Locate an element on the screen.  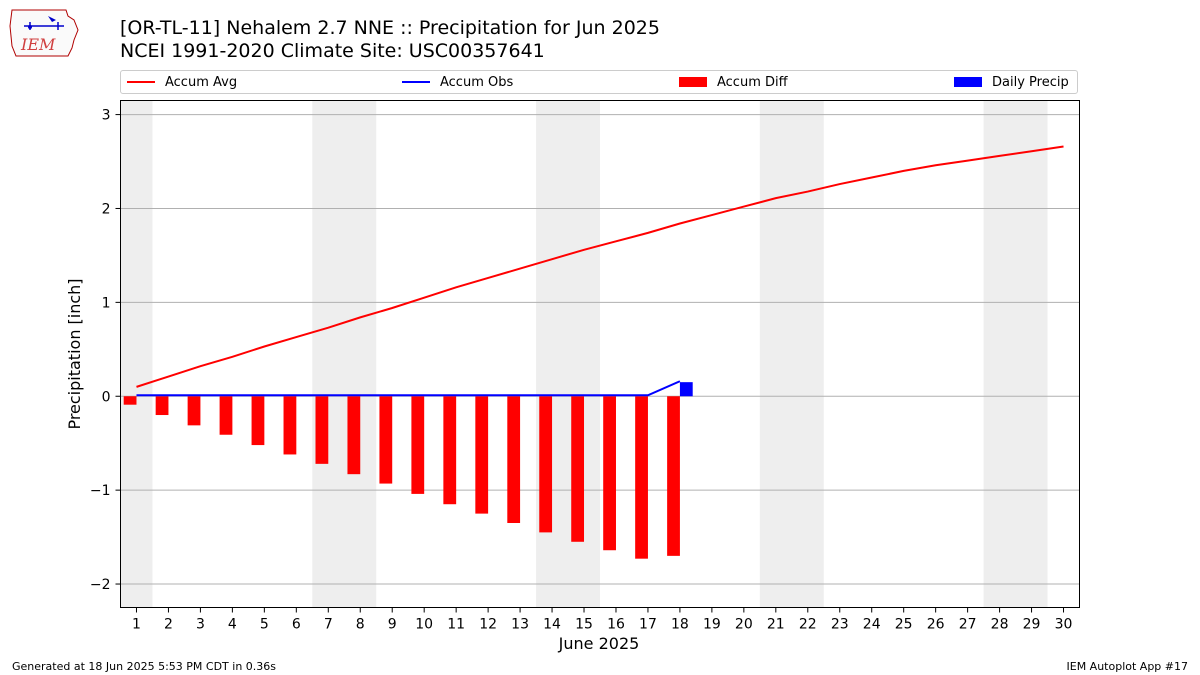
x-tick-label: 29 is located at coordinates (1032, 625).